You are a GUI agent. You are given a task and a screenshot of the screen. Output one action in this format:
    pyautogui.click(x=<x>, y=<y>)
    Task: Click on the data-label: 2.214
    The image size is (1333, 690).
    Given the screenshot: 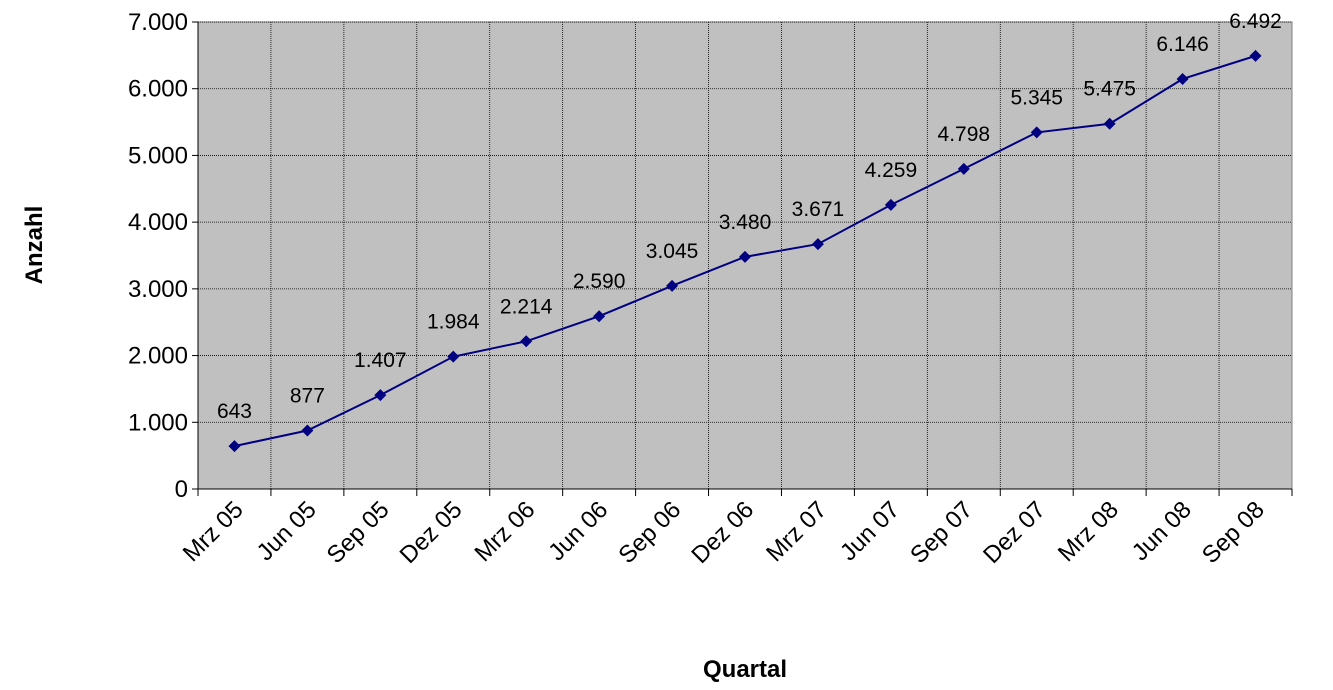 What is the action you would take?
    pyautogui.click(x=526, y=306)
    